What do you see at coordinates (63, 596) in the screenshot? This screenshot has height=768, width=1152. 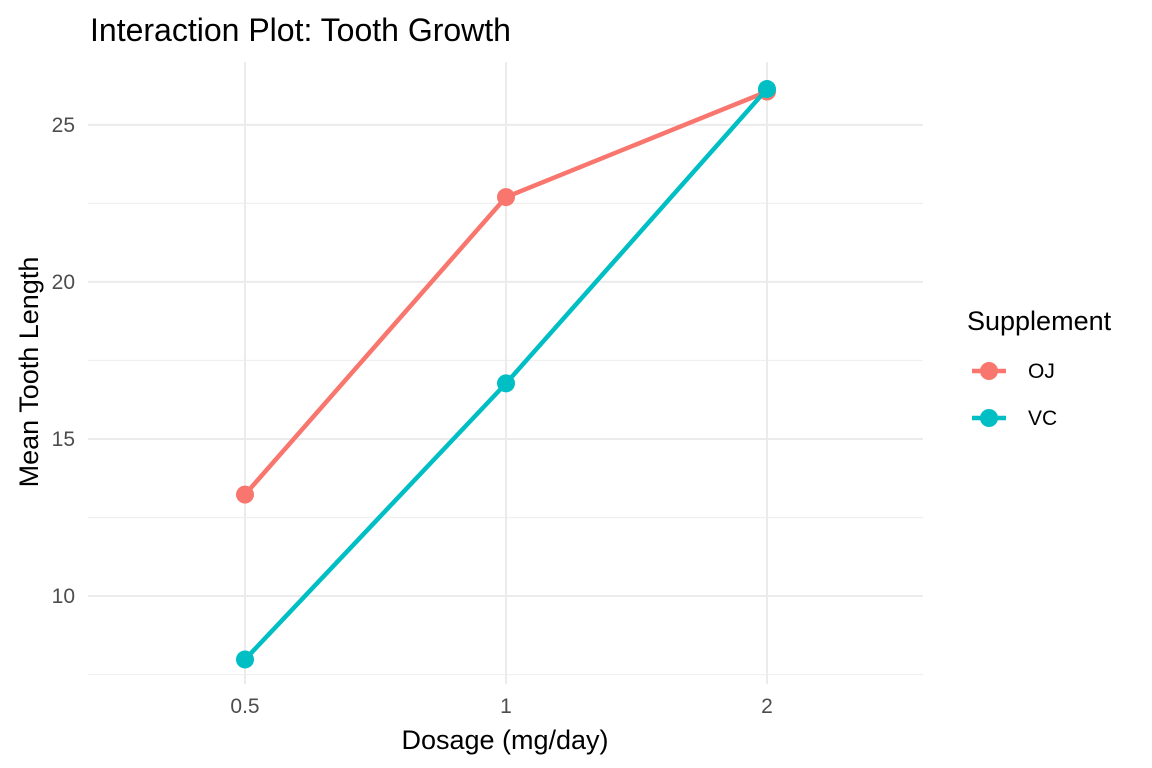 I see `y-tick-label: 10` at bounding box center [63, 596].